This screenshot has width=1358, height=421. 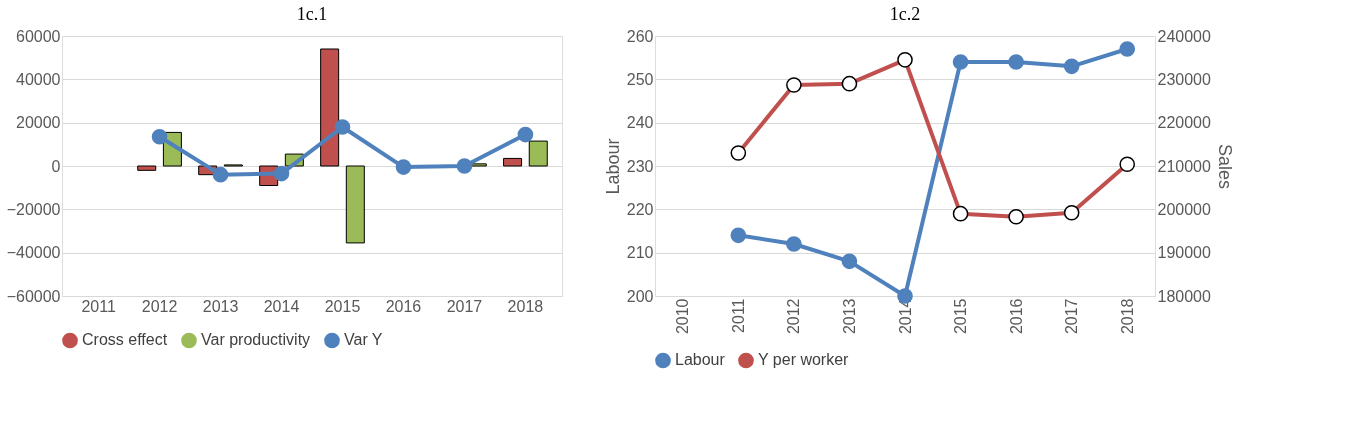 I want to click on x-tick-label: 2014, so click(x=281, y=306).